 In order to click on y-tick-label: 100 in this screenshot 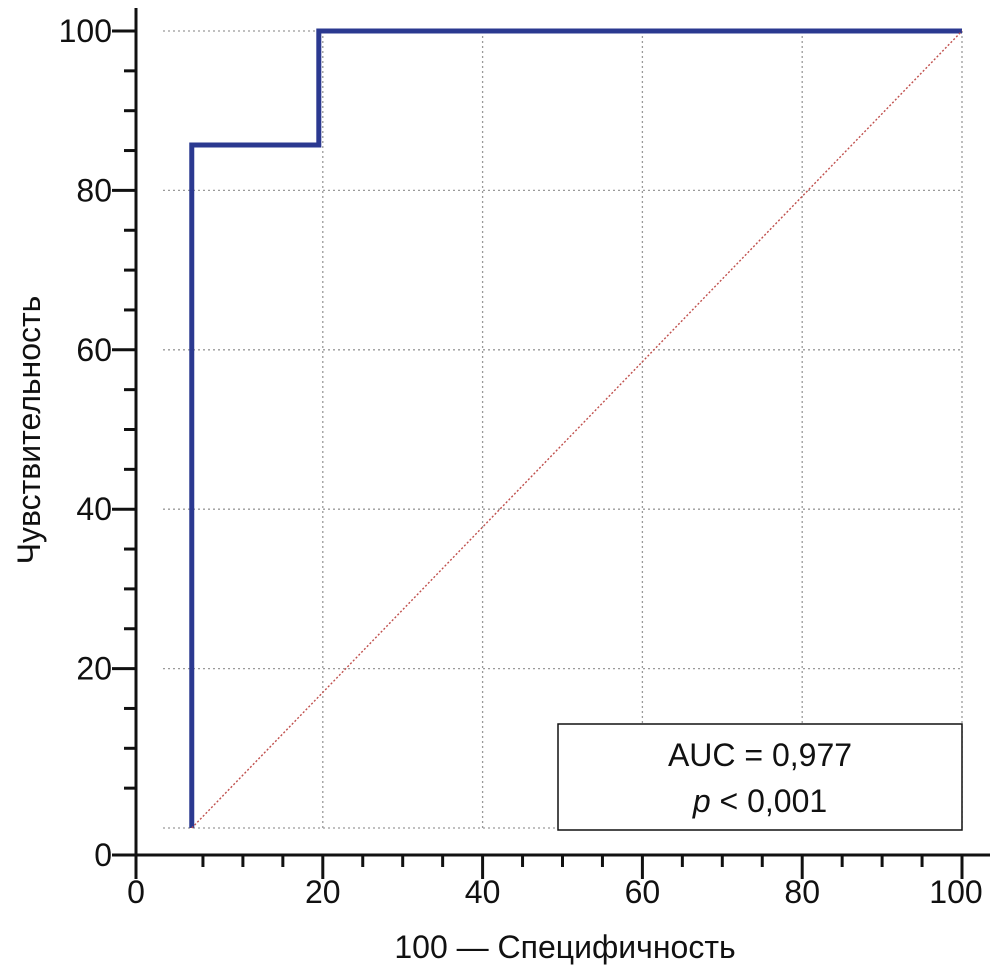, I will do `click(85, 31)`.